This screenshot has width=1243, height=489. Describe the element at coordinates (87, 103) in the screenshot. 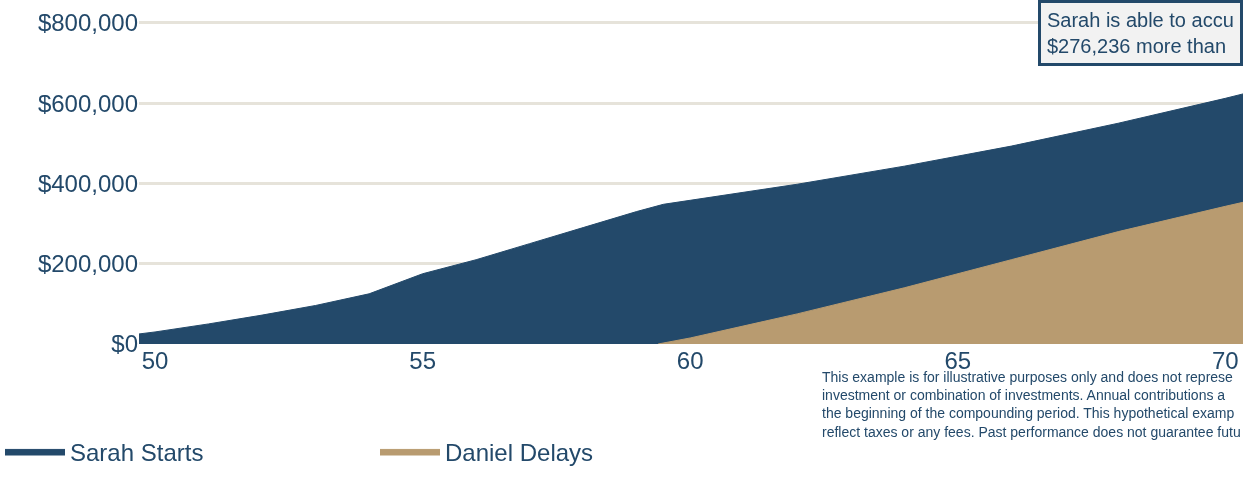

I see `y-tick-label: $600,000` at that location.